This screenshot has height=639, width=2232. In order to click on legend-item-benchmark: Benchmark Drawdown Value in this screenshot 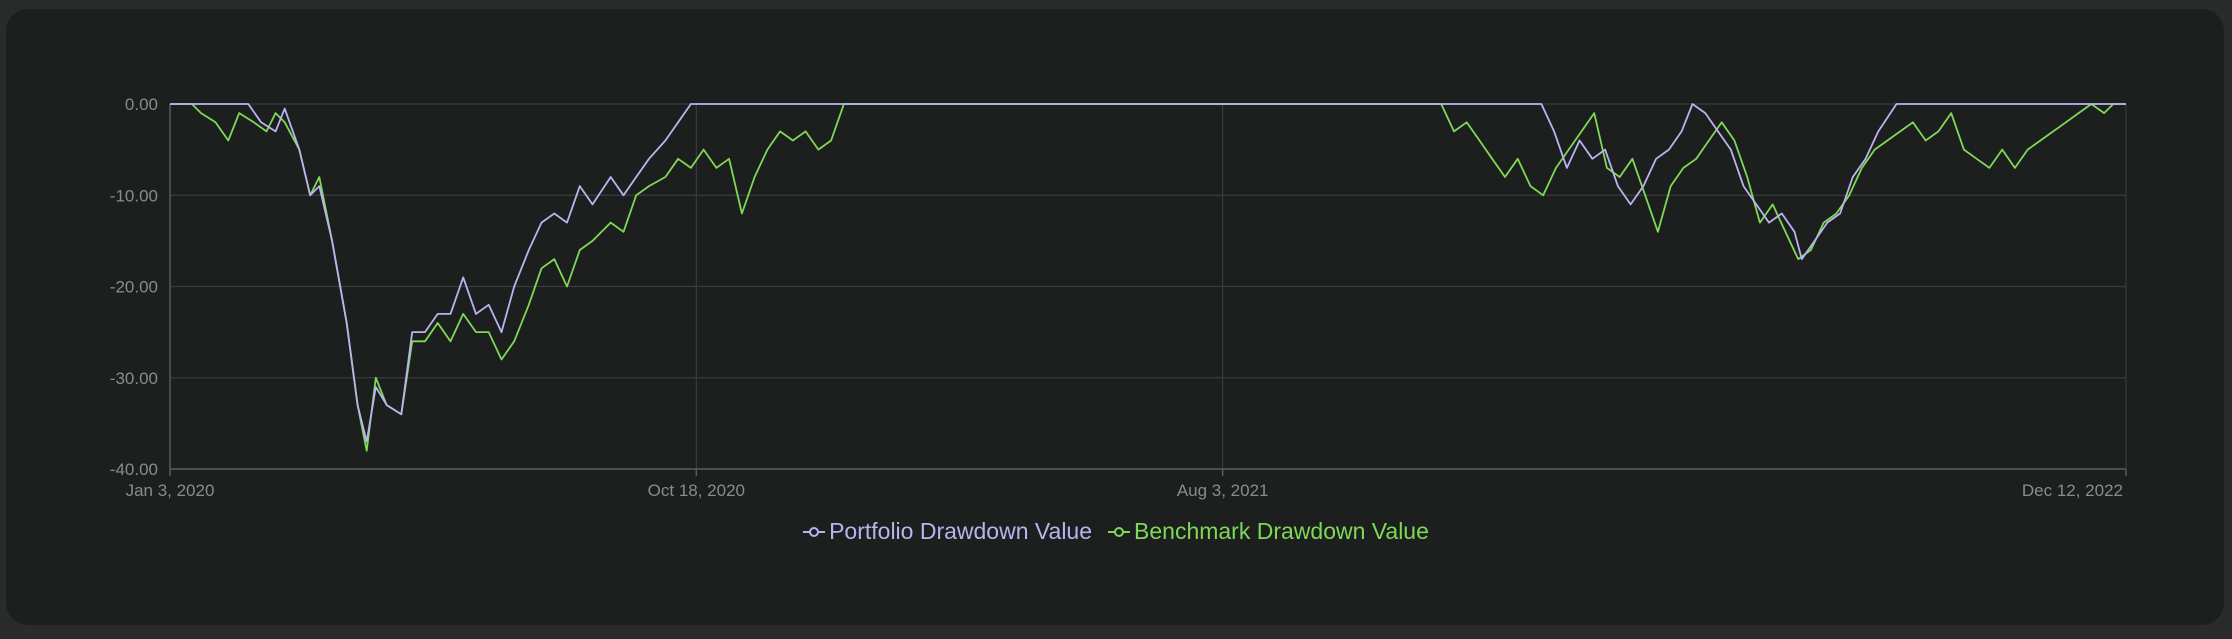, I will do `click(1268, 531)`.